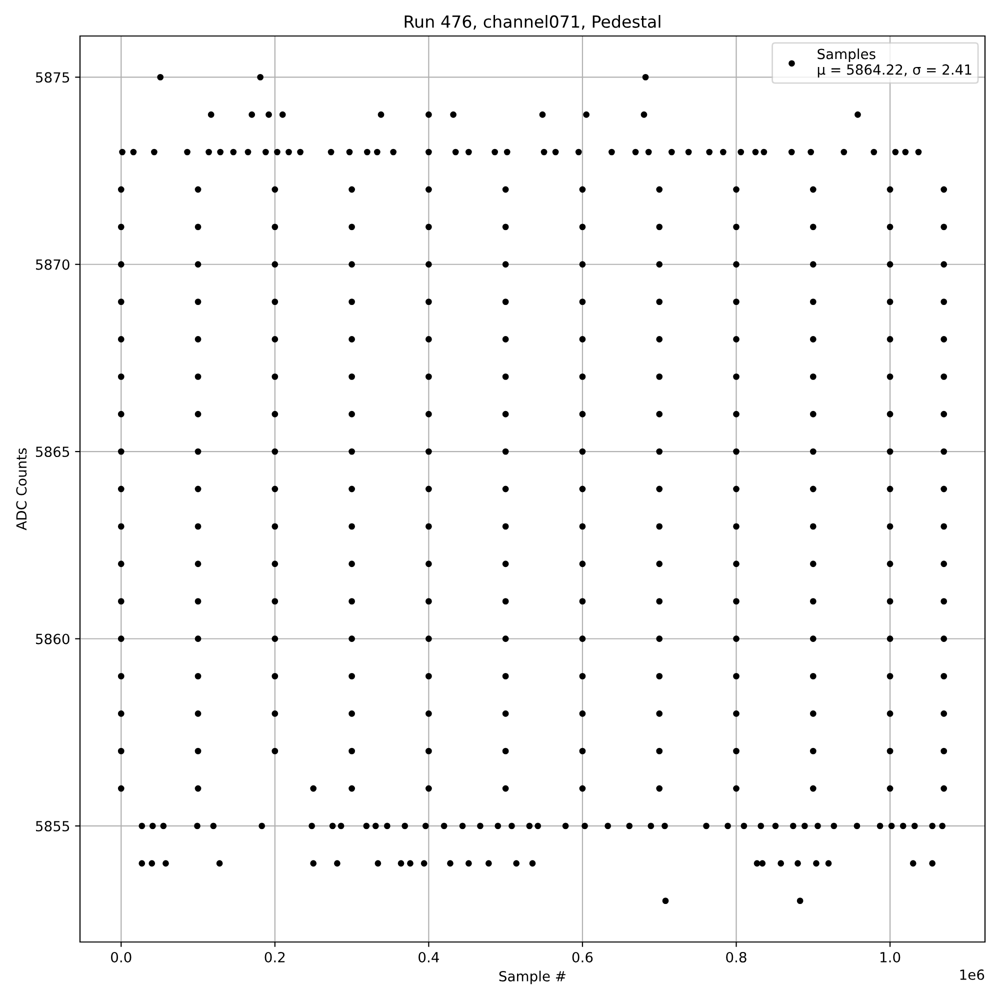 The width and height of the screenshot is (1000, 1000). Describe the element at coordinates (274, 957) in the screenshot. I see `x-tick-label: 0.2` at that location.